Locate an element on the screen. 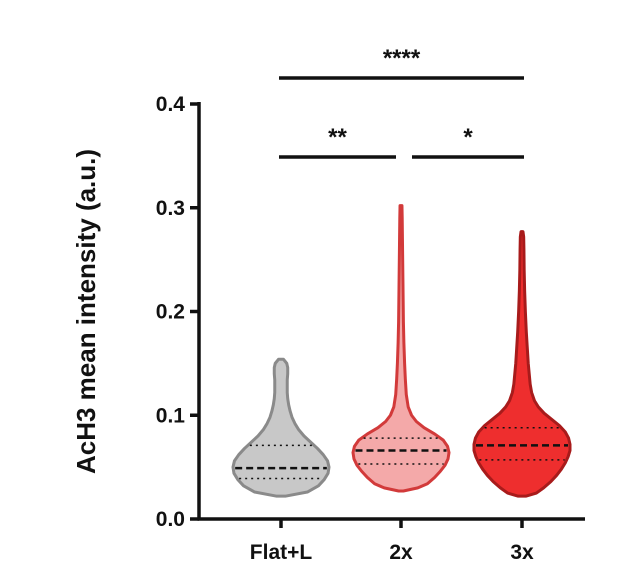 The image size is (639, 582). y-axis-title: AcH3 mean intensity (a.u.) is located at coordinates (86, 311).